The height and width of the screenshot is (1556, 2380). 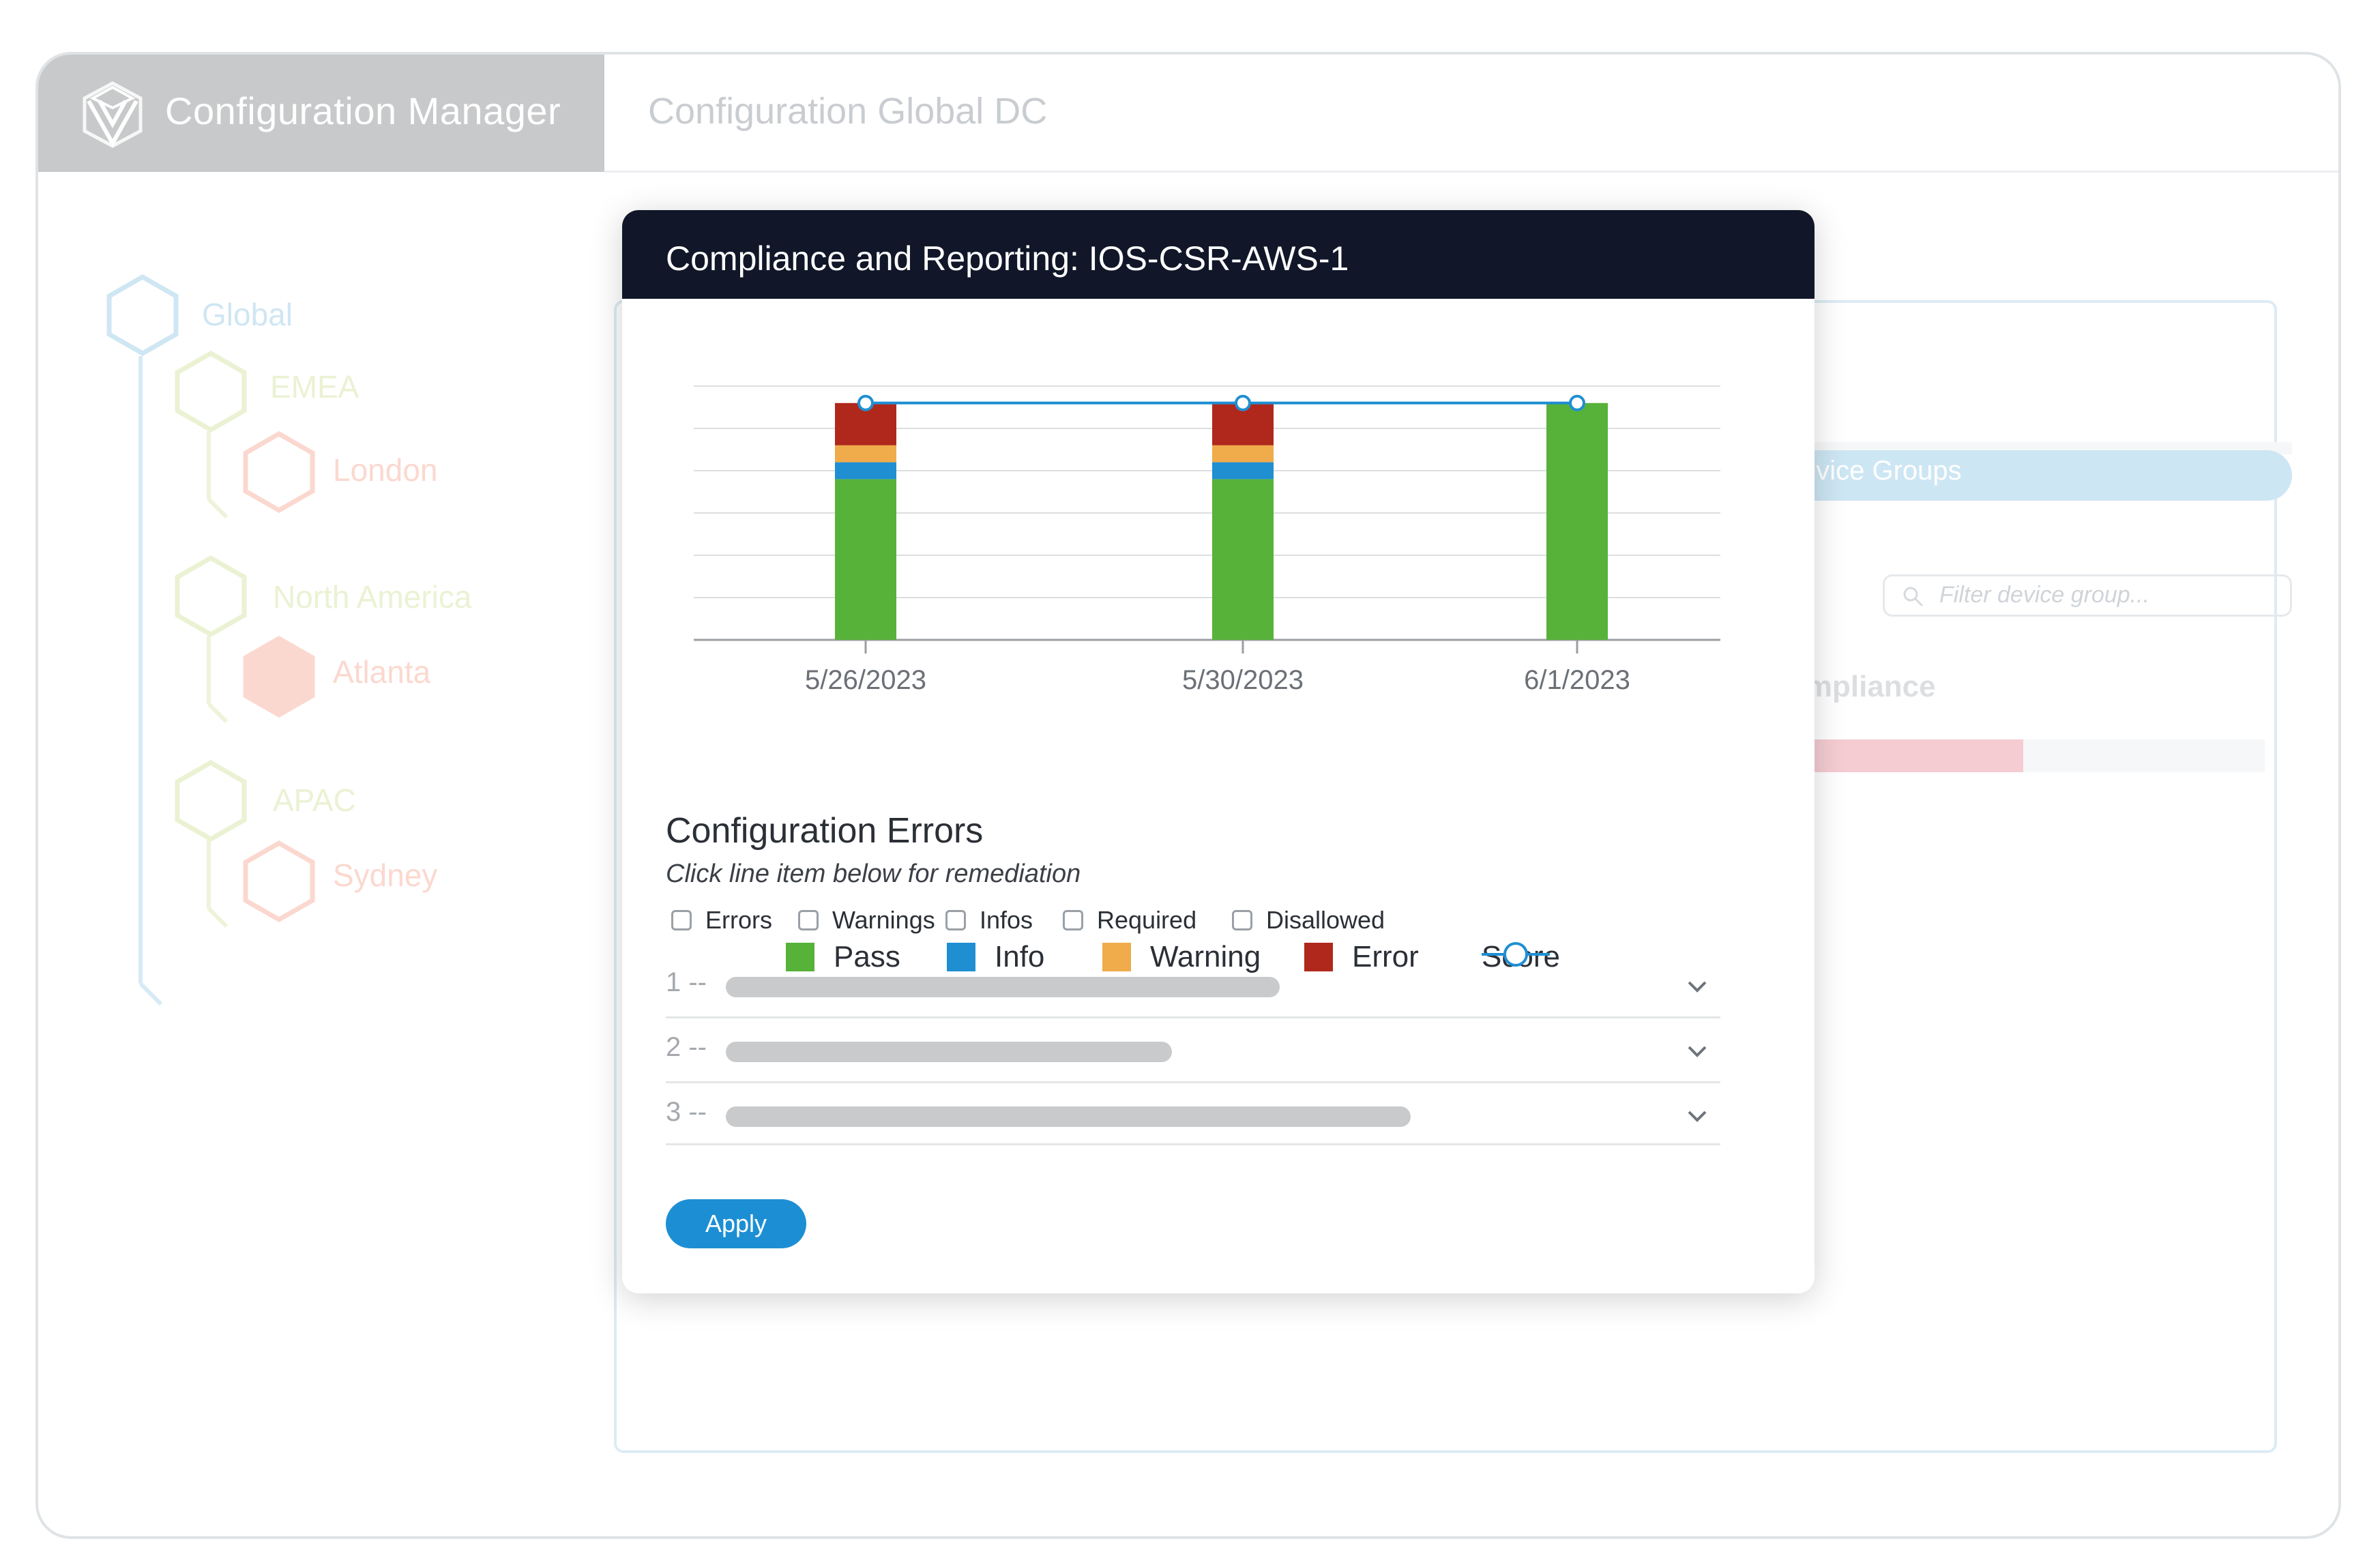 What do you see at coordinates (1006, 920) in the screenshot?
I see `filter-infos-label: Infos` at bounding box center [1006, 920].